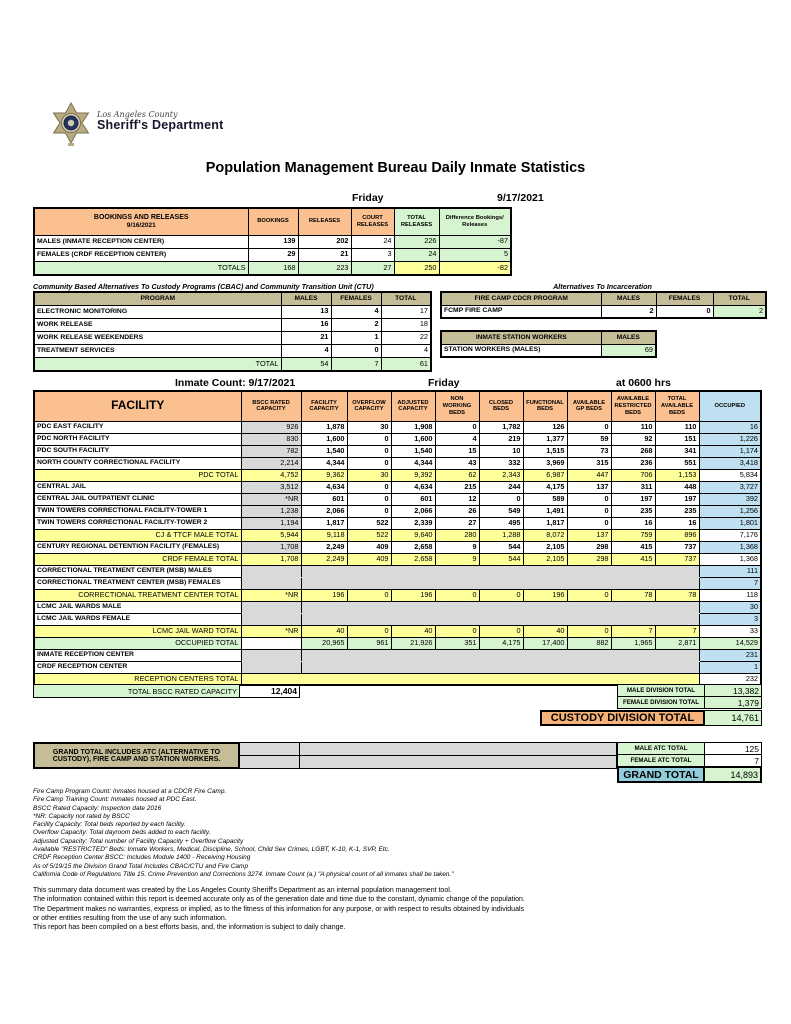 Image resolution: width=791 pixels, height=1024 pixels. What do you see at coordinates (589, 643) in the screenshot?
I see `occupied-total-value: 882` at bounding box center [589, 643].